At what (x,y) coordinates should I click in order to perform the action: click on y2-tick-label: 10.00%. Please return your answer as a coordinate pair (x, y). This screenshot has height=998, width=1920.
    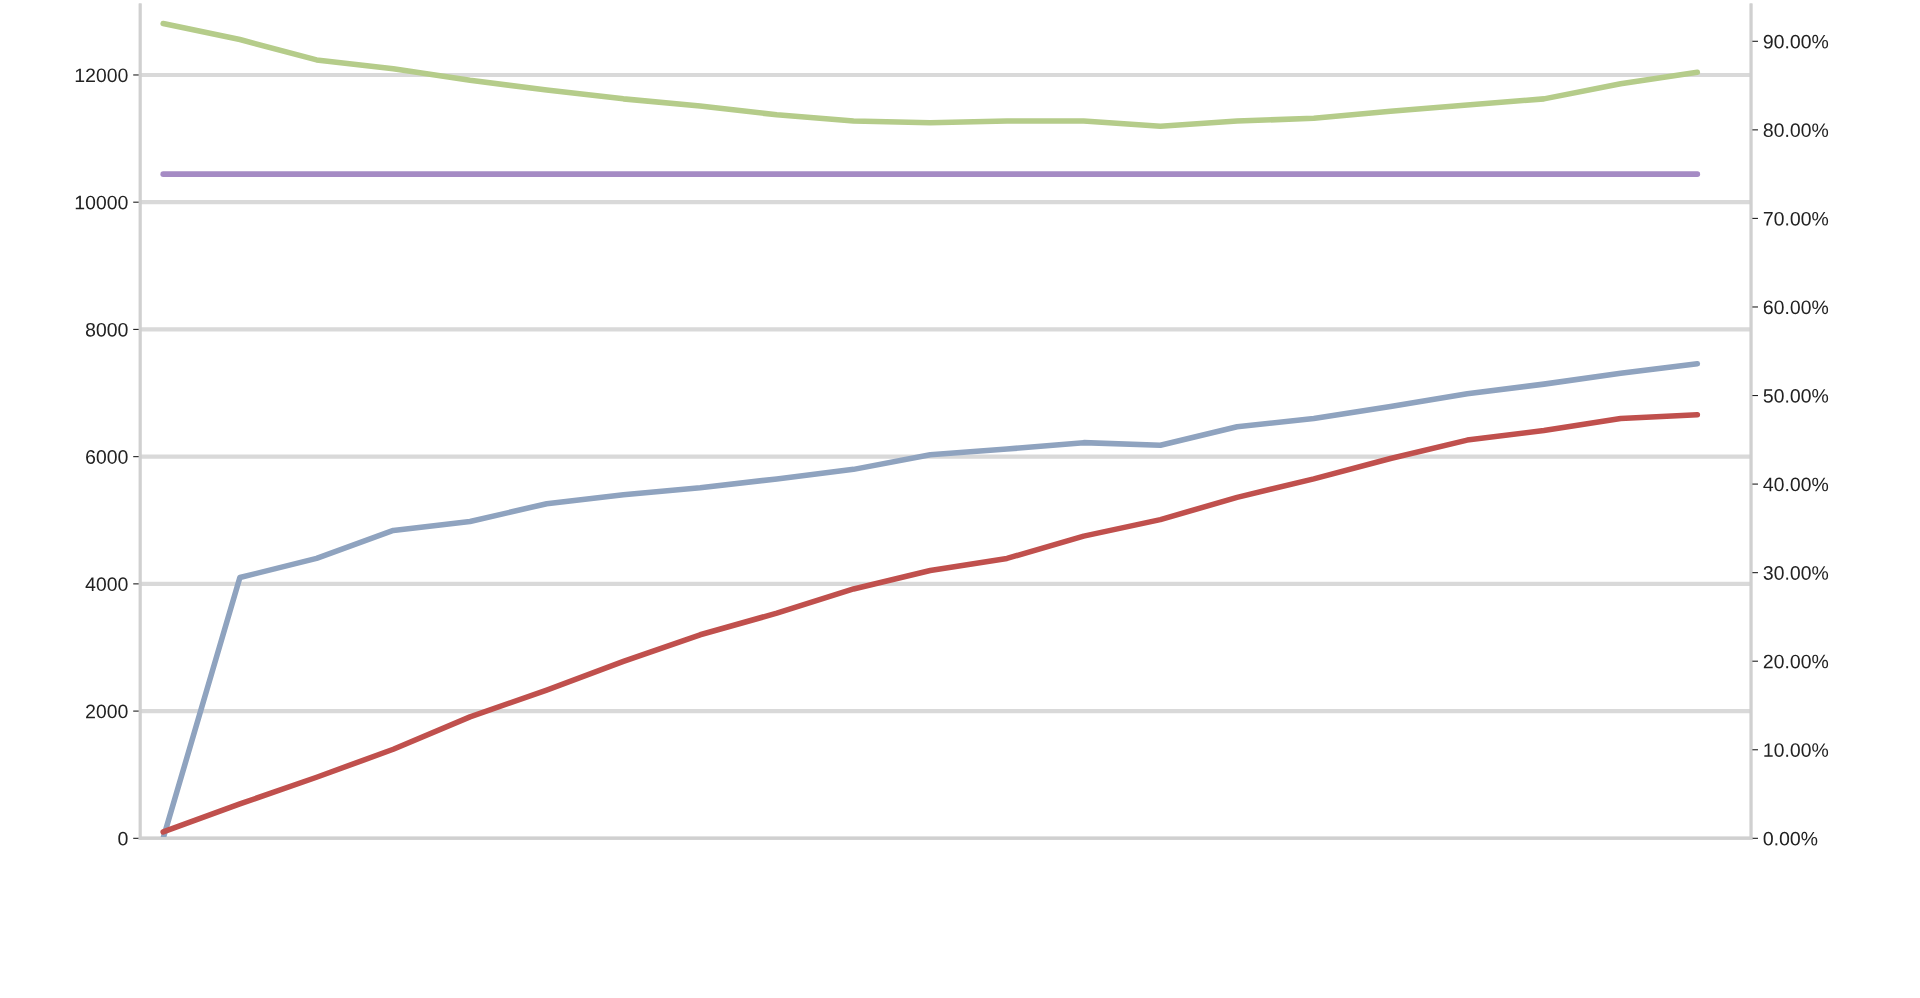
    Looking at the image, I should click on (1796, 750).